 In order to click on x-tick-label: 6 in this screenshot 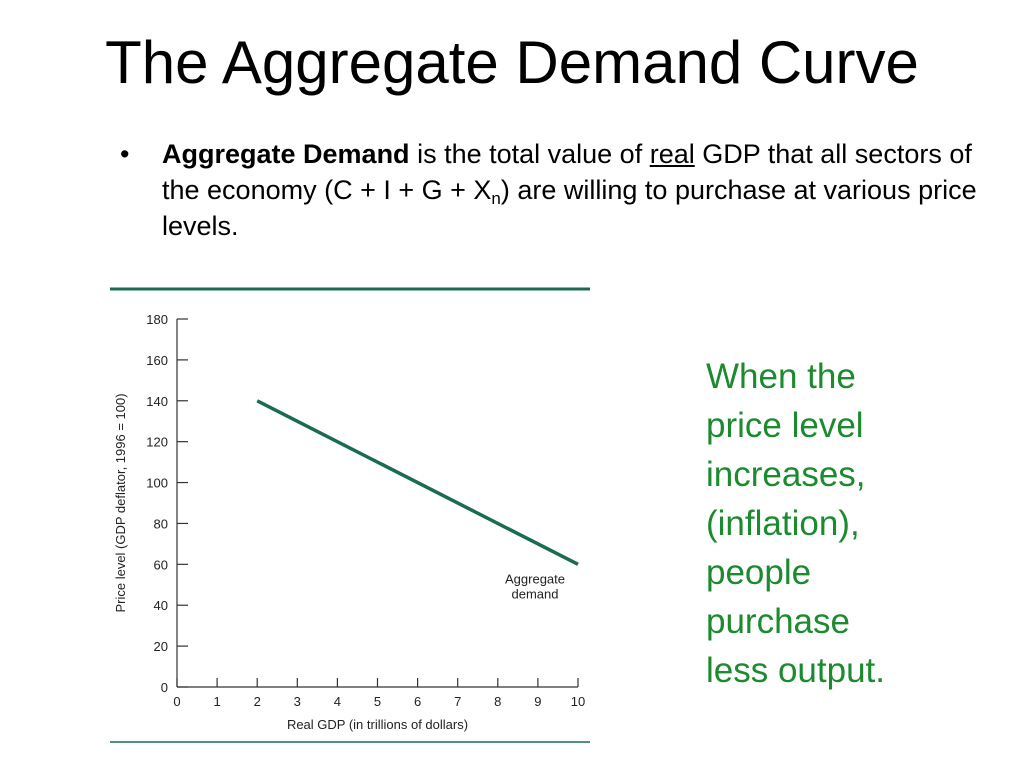, I will do `click(417, 701)`.